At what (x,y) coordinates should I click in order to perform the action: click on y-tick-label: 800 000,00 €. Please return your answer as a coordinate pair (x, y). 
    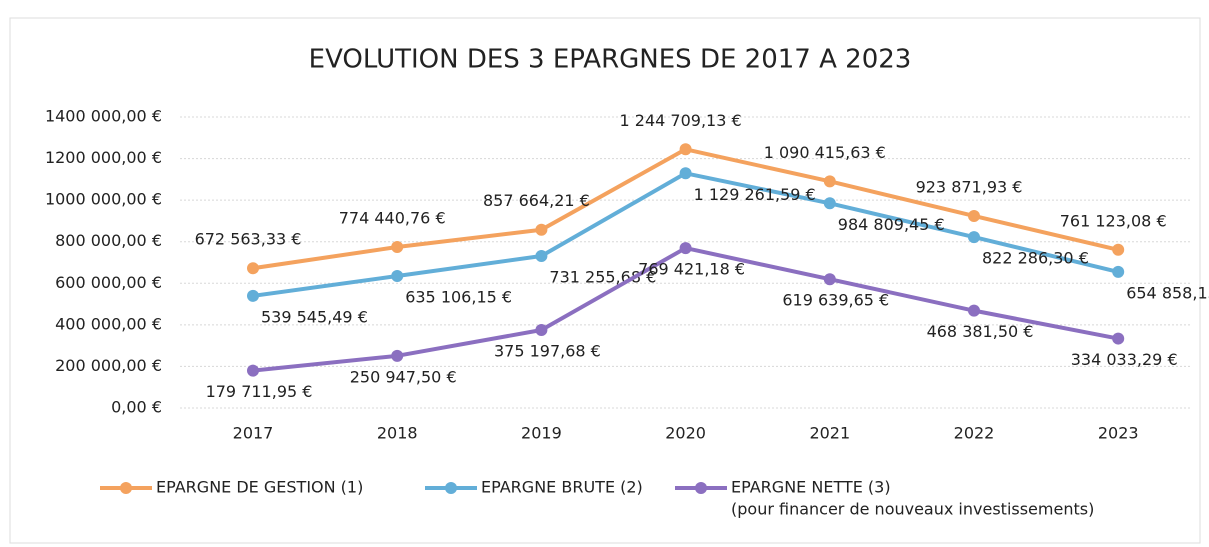
    Looking at the image, I should click on (108, 240).